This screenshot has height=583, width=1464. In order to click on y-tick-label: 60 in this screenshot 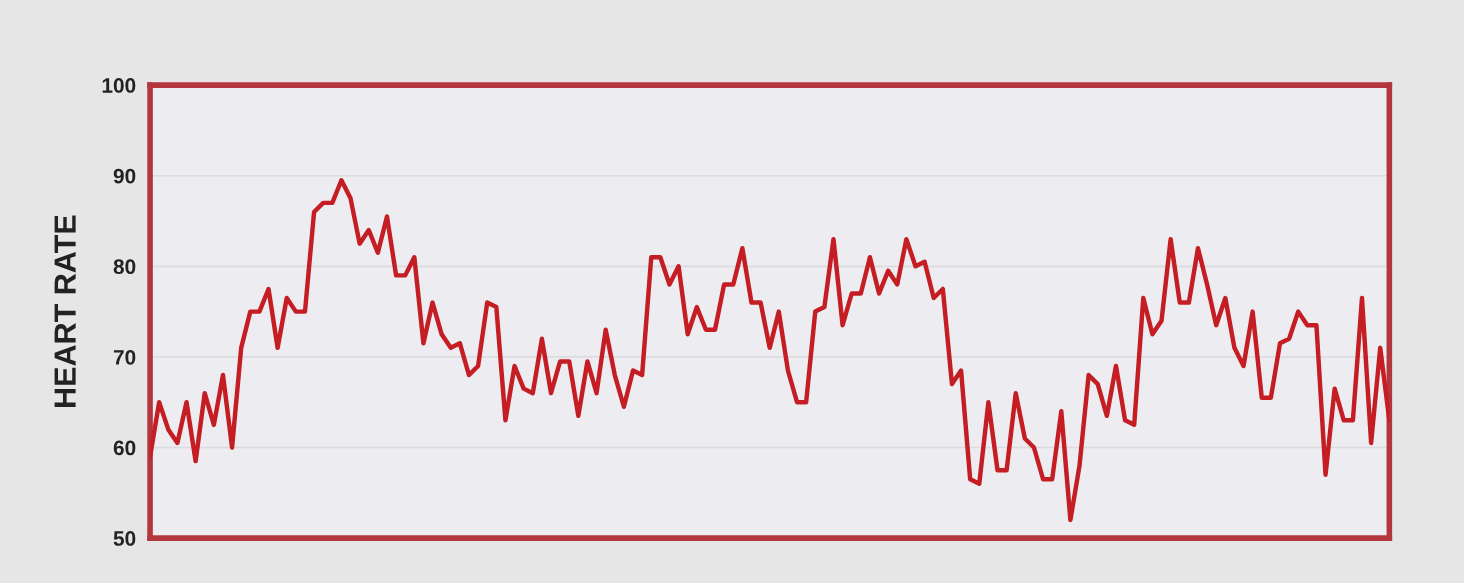, I will do `click(124, 448)`.